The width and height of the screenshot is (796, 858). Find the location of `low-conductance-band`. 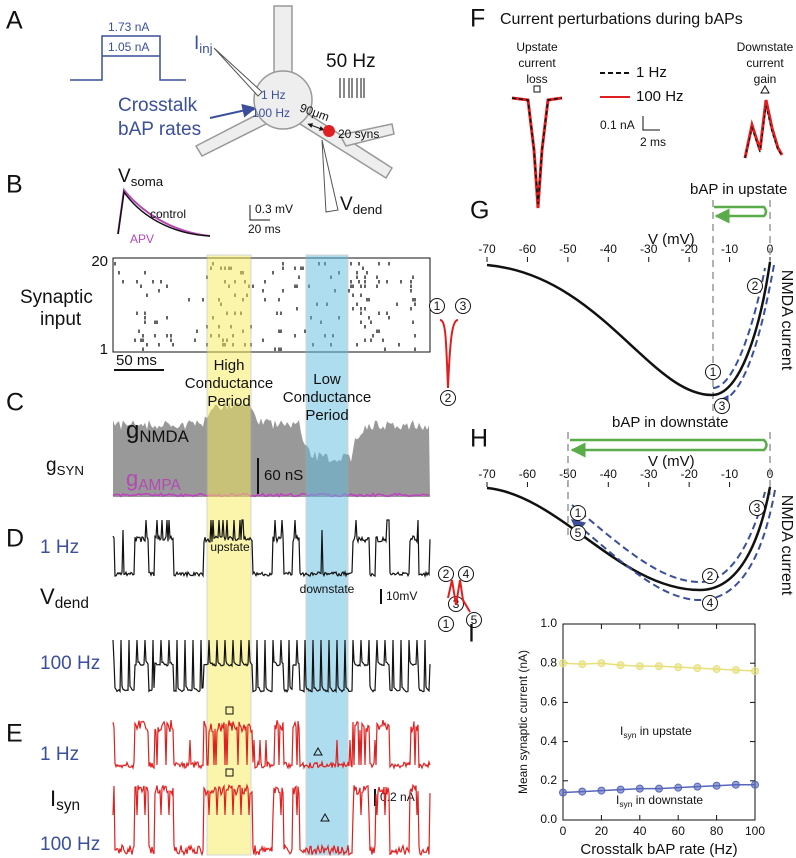

low-conductance-band is located at coordinates (327, 555).